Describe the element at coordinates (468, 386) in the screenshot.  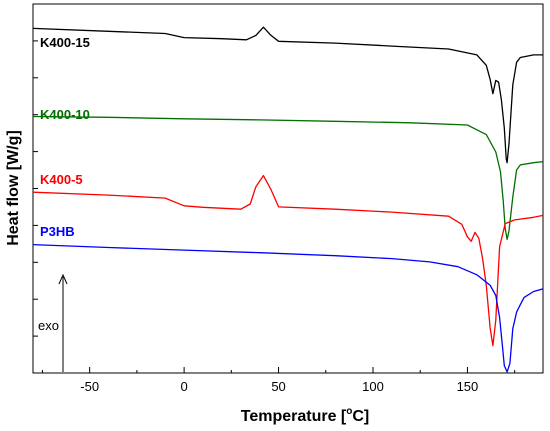
I see `x-tick-label: 150` at that location.